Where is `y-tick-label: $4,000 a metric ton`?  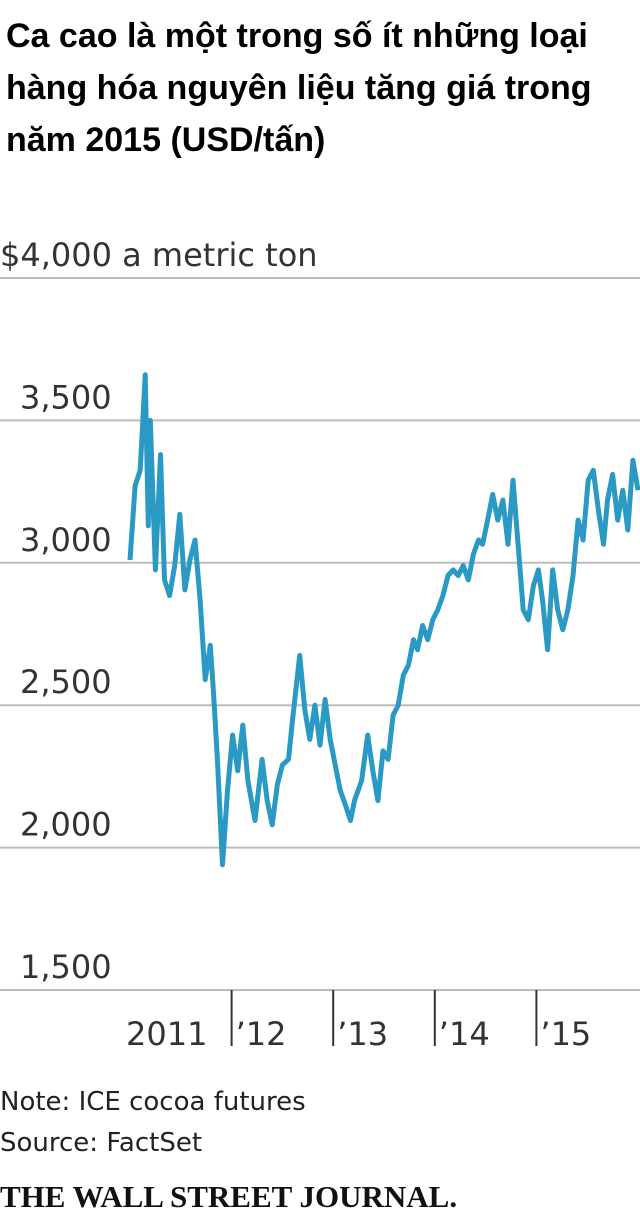 y-tick-label: $4,000 a metric ton is located at coordinates (159, 255).